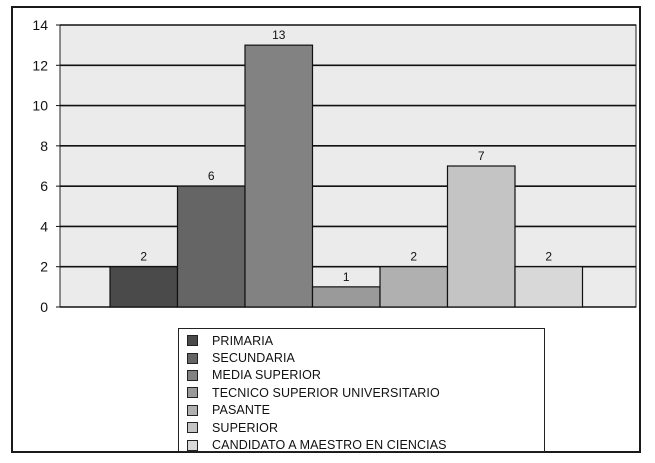 Image resolution: width=655 pixels, height=463 pixels. I want to click on legend-item: CANDIDATO A MAESTRO EN CIENCIAS, so click(365, 444).